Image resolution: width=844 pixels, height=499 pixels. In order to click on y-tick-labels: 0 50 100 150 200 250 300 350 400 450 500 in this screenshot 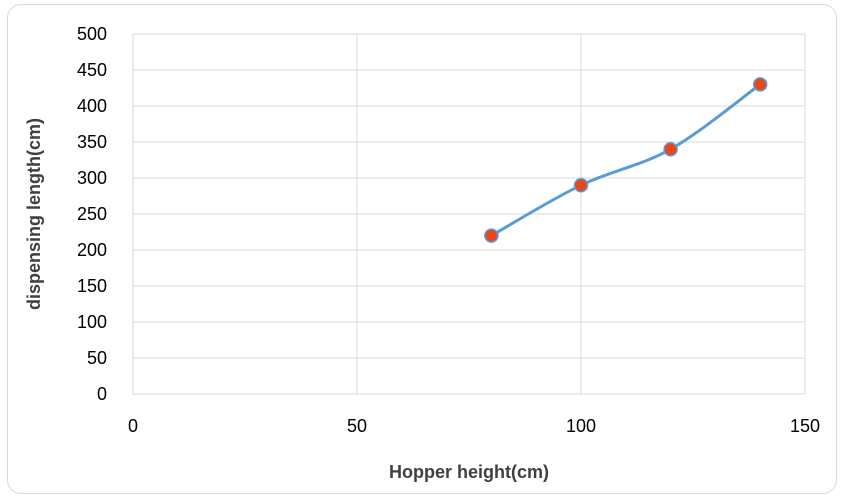, I will do `click(92, 214)`.